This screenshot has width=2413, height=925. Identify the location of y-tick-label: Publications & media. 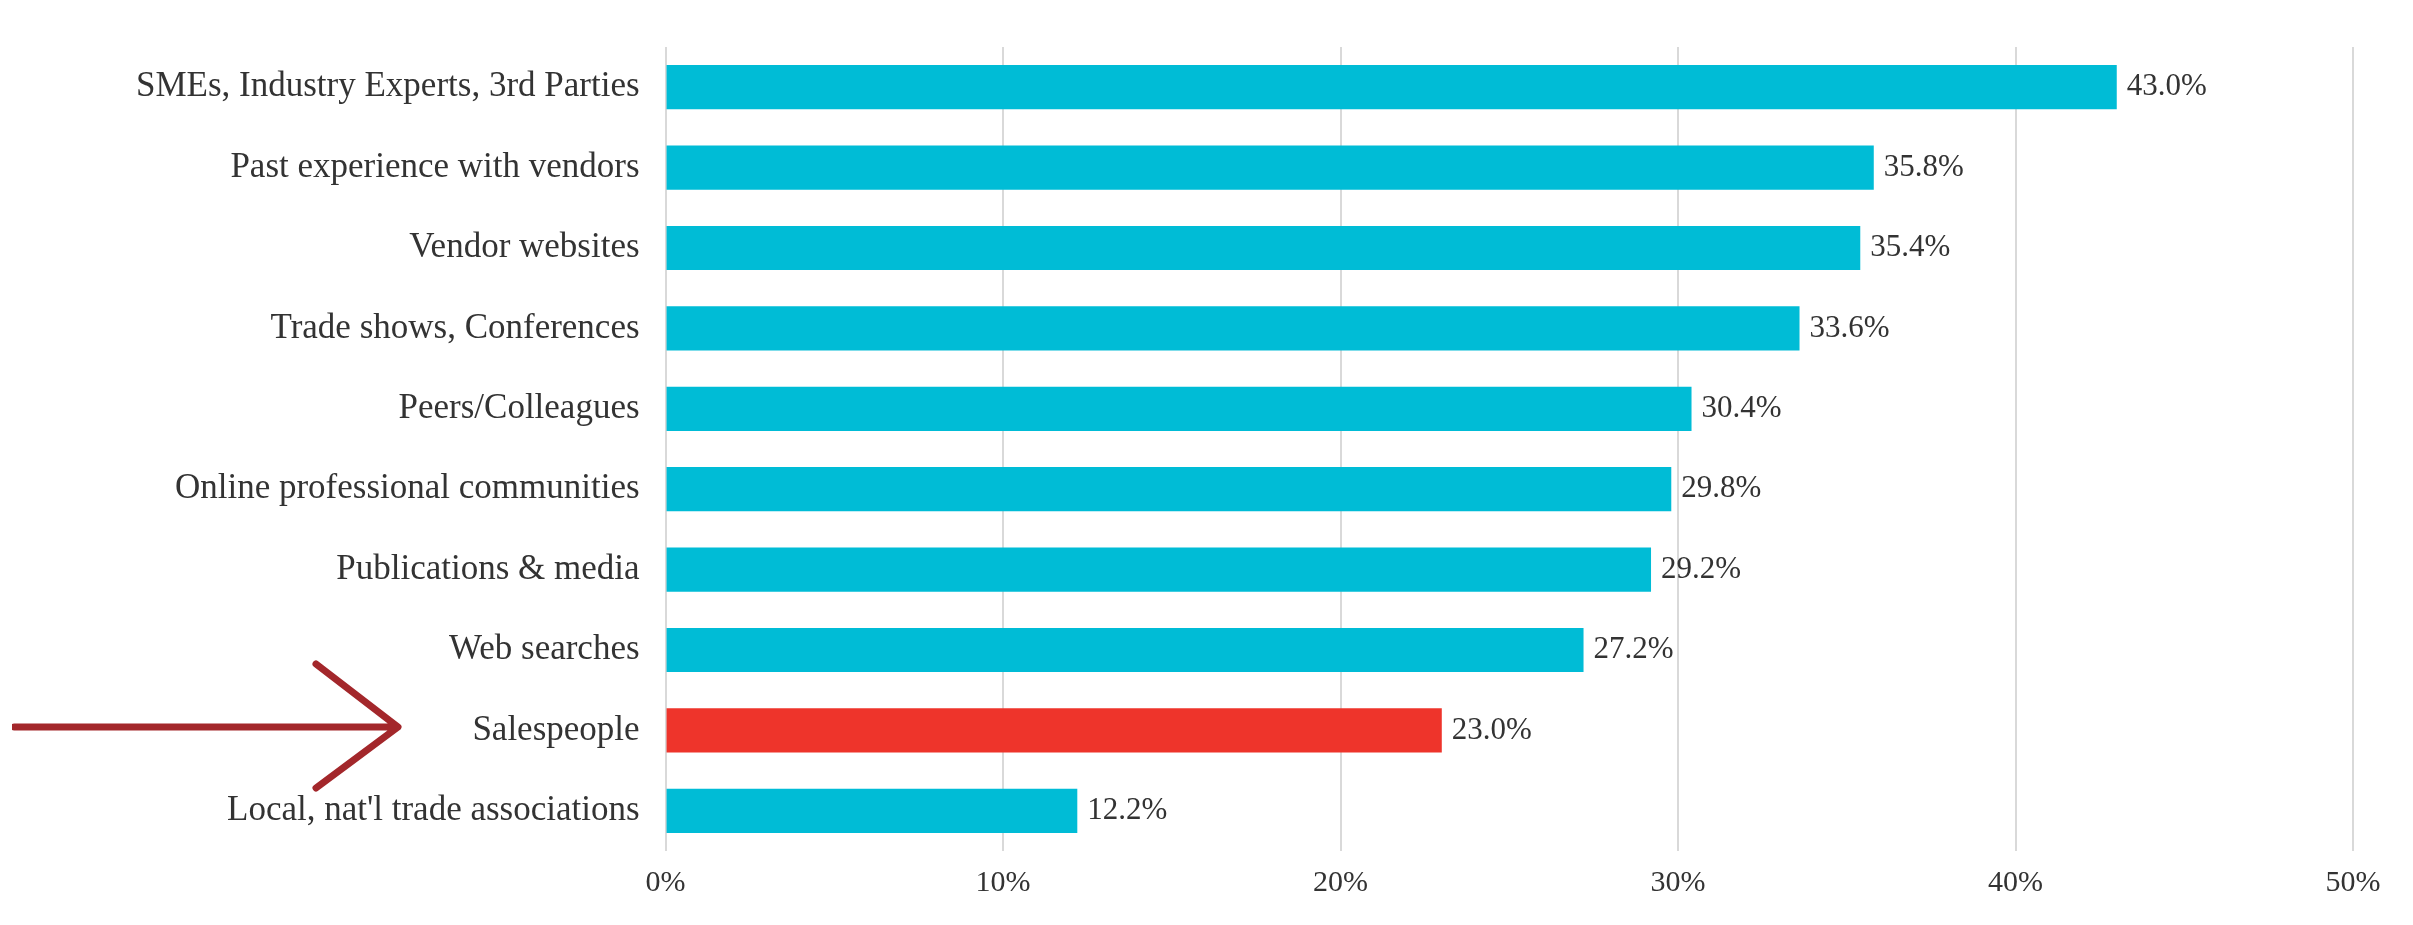
(488, 567).